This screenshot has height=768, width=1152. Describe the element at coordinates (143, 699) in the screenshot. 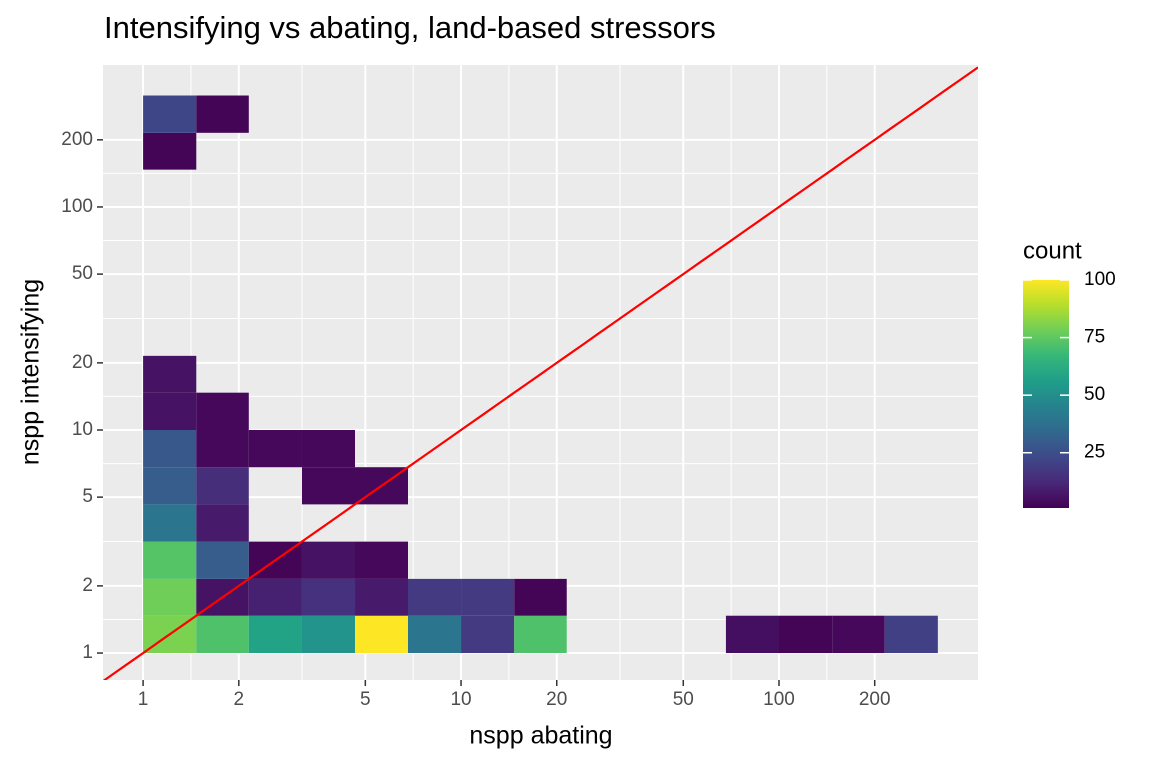

I see `x-tick-label: 1` at that location.